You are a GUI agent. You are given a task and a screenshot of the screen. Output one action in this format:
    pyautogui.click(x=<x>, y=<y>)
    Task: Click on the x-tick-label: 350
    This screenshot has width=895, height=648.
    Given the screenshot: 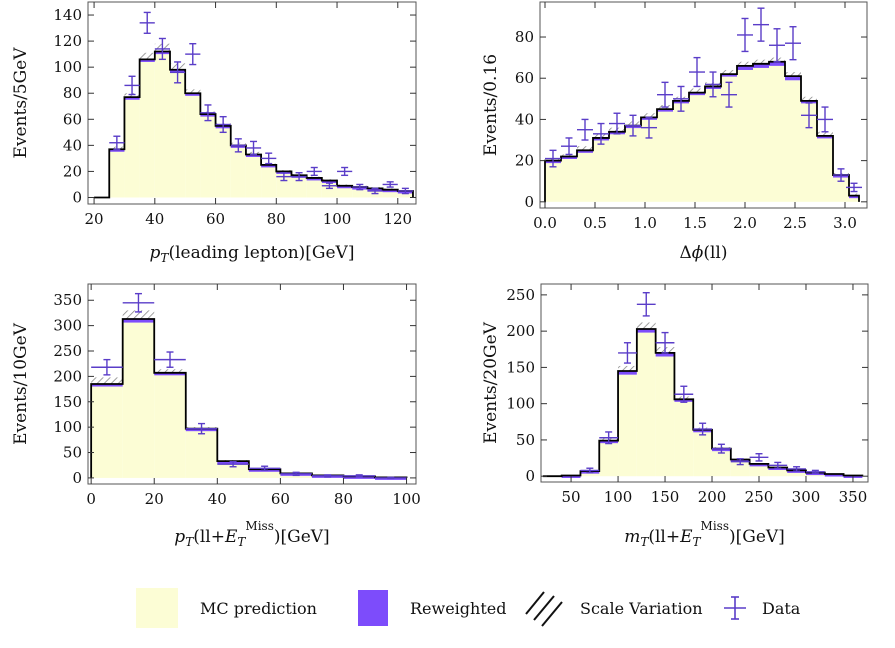 What is the action you would take?
    pyautogui.click(x=853, y=497)
    